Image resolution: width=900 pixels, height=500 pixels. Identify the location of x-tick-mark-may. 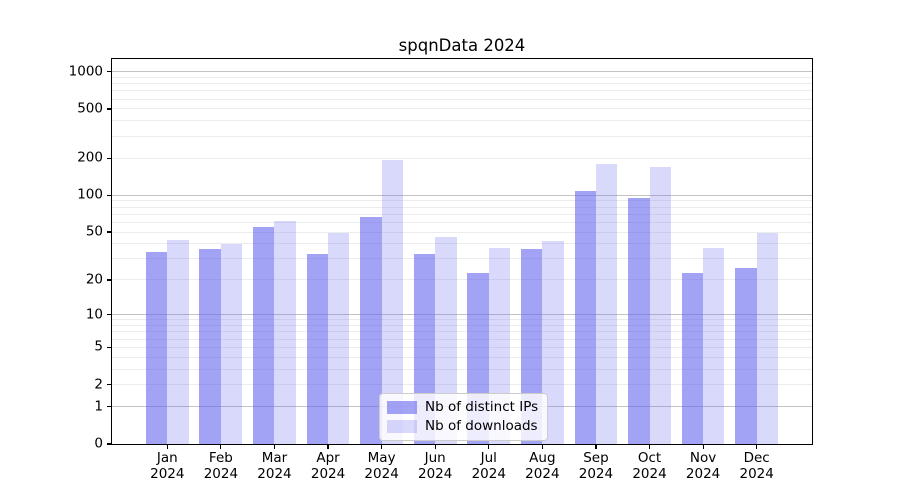
(382, 446).